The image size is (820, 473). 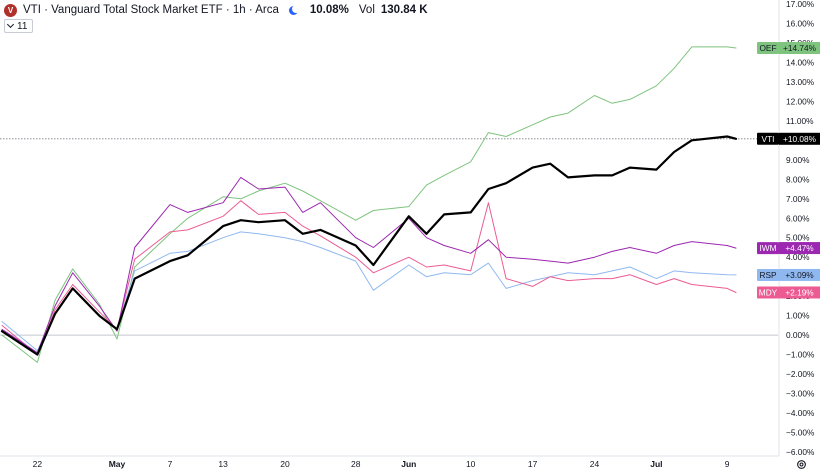 What do you see at coordinates (800, 4) in the screenshot?
I see `y-tick-label: 17.00%` at bounding box center [800, 4].